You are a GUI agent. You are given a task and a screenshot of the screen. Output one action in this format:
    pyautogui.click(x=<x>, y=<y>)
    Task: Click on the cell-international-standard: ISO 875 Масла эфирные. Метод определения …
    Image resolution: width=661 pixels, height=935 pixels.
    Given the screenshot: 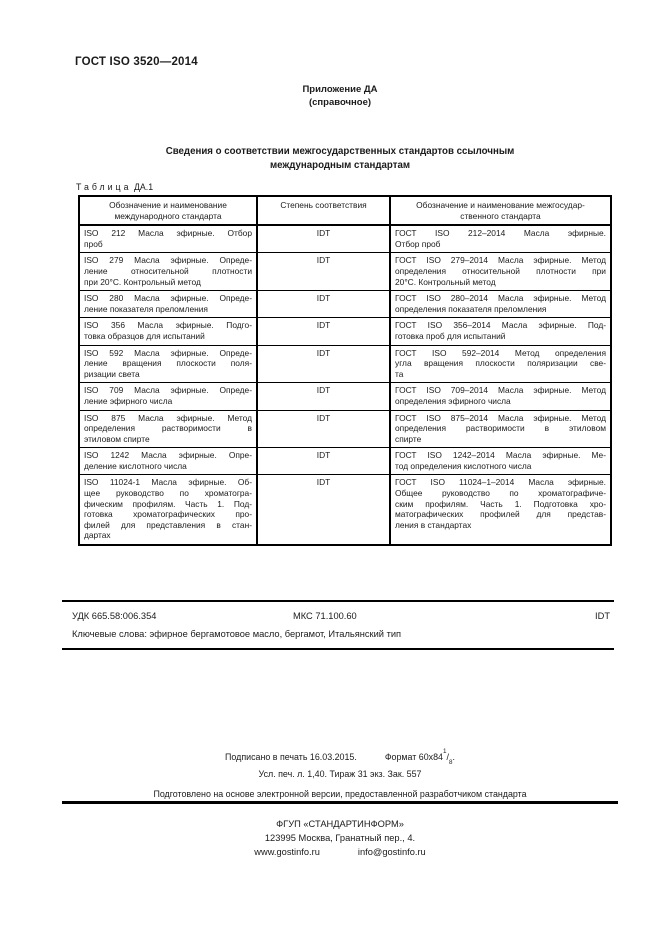 What is the action you would take?
    pyautogui.click(x=168, y=429)
    